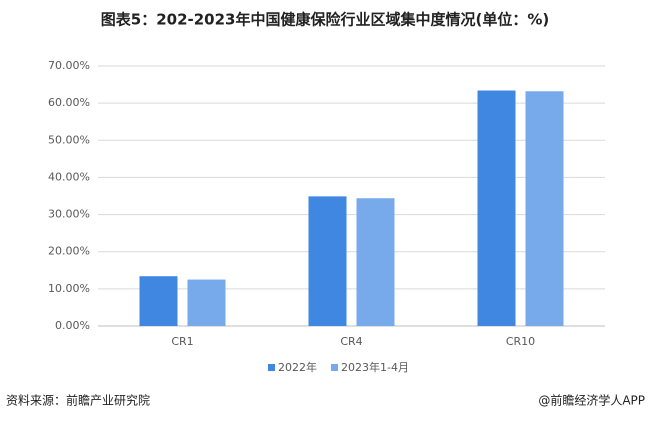 This screenshot has height=421, width=651. Describe the element at coordinates (69, 176) in the screenshot. I see `y-tick-label: 40.00%` at that location.